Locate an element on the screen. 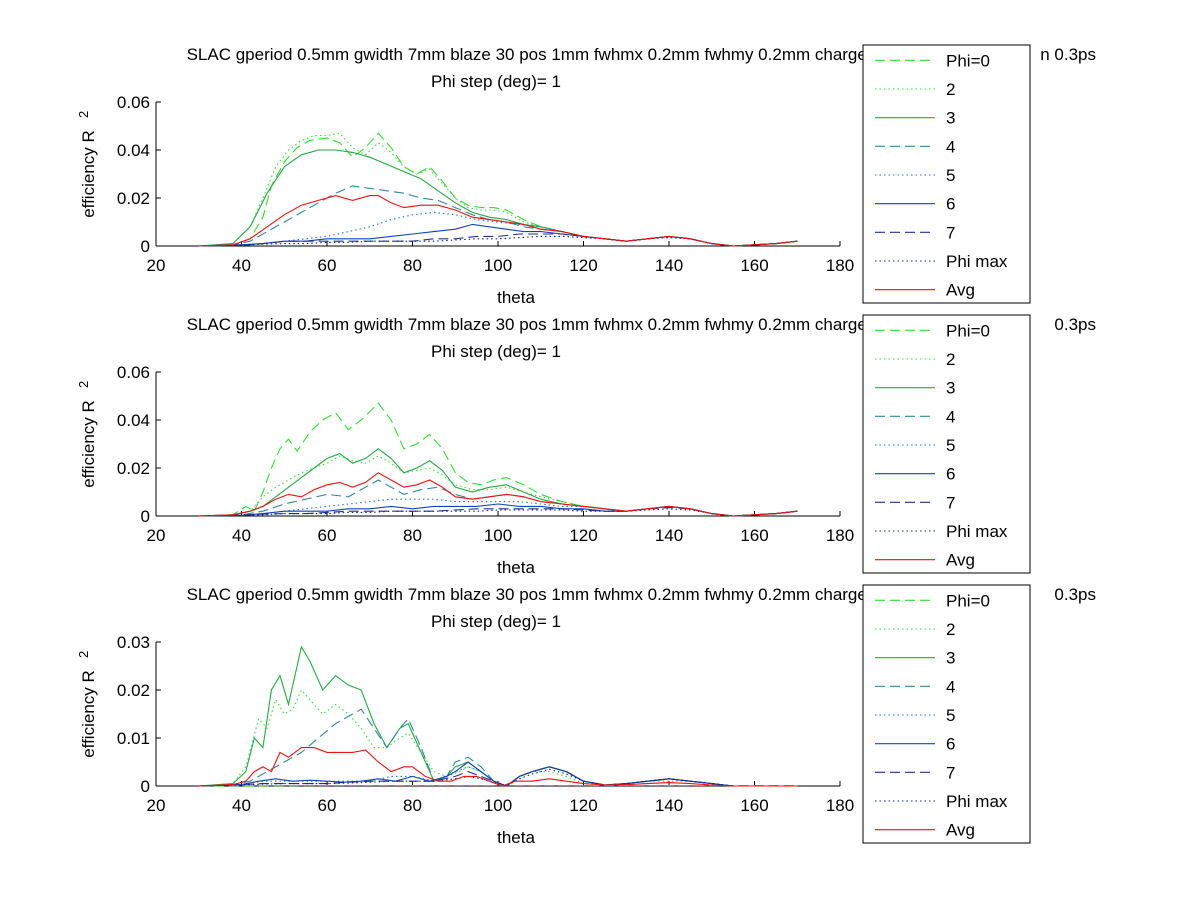 The width and height of the screenshot is (1200, 901). y-tick-label: 0.03 is located at coordinates (133, 642).